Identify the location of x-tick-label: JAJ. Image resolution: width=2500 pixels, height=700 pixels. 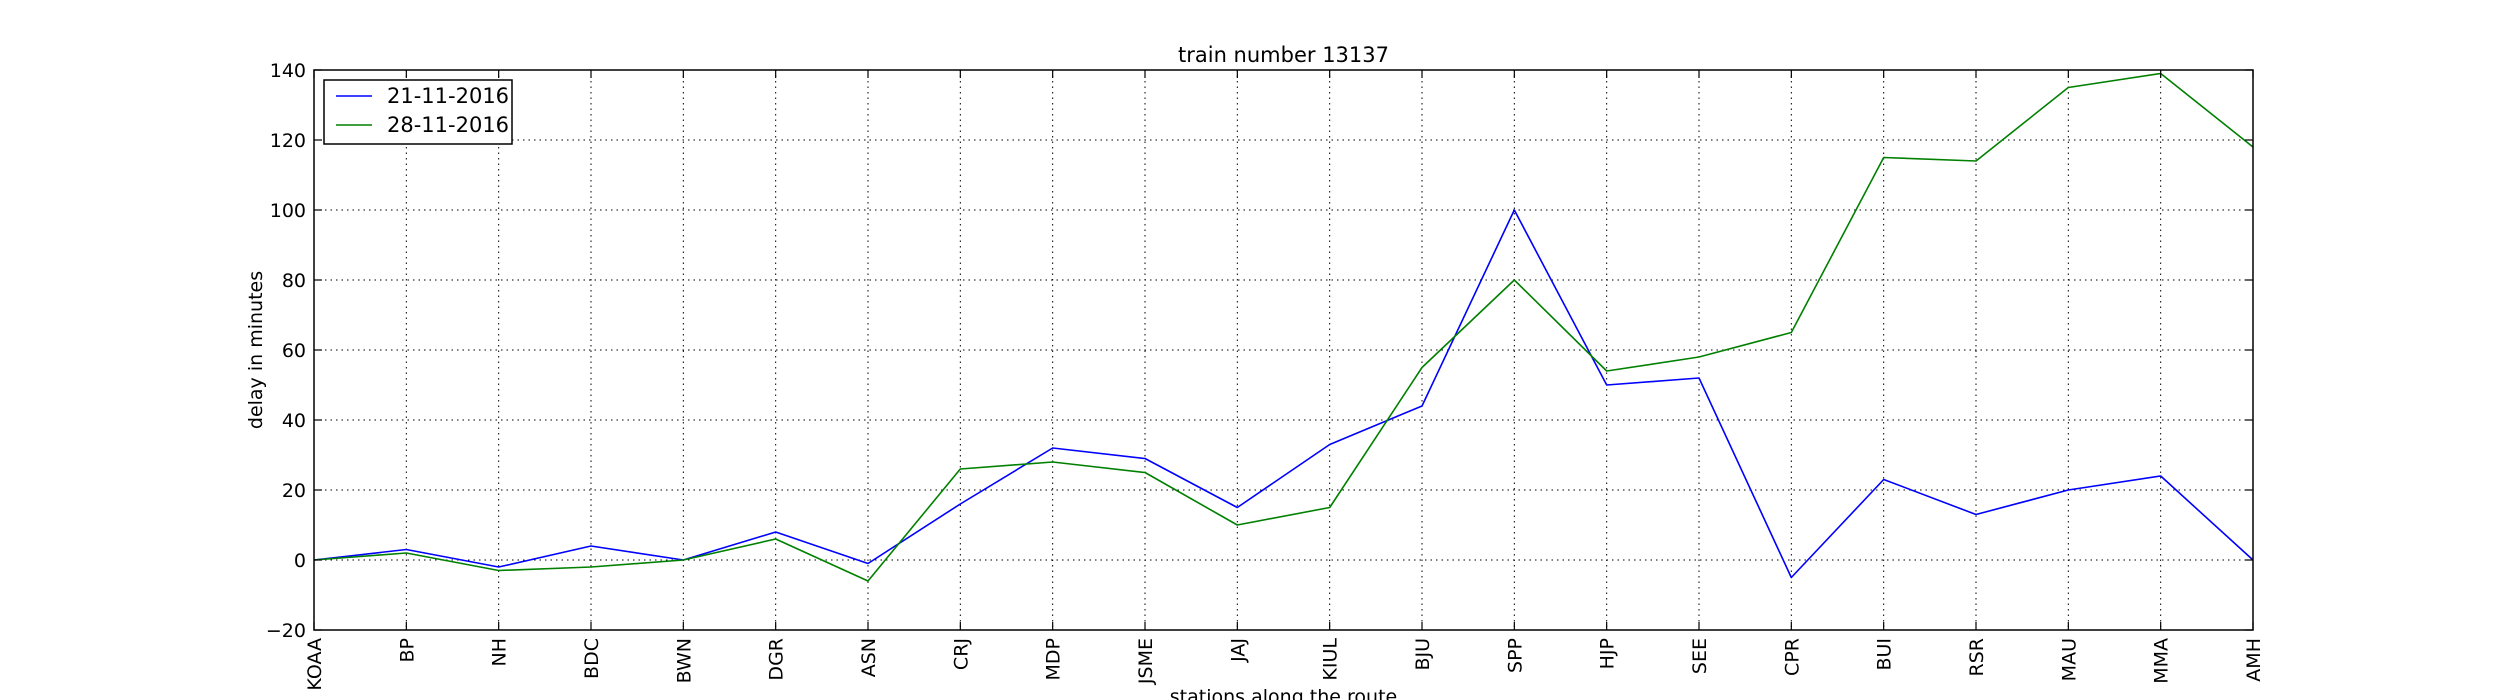
(1238, 650).